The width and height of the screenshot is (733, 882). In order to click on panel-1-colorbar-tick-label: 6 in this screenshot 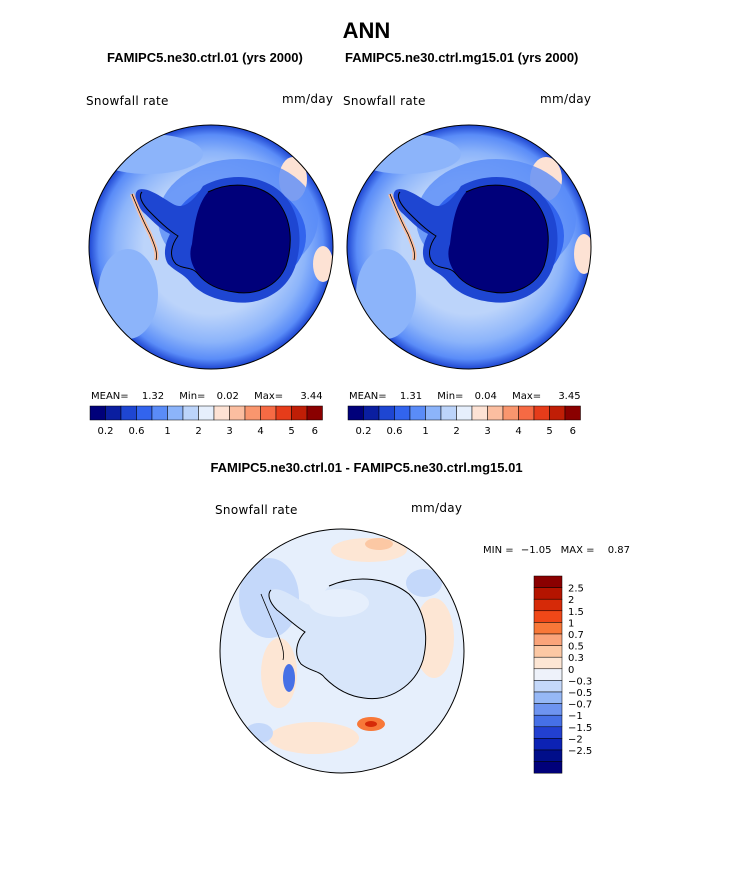, I will do `click(315, 431)`.